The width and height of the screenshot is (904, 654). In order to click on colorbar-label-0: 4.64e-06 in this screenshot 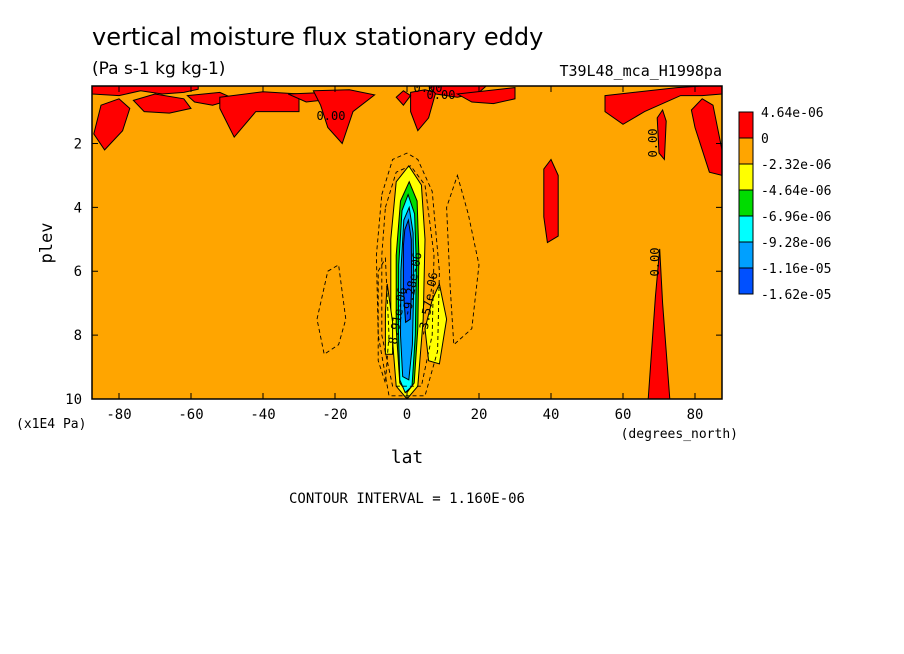, I will do `click(792, 113)`.